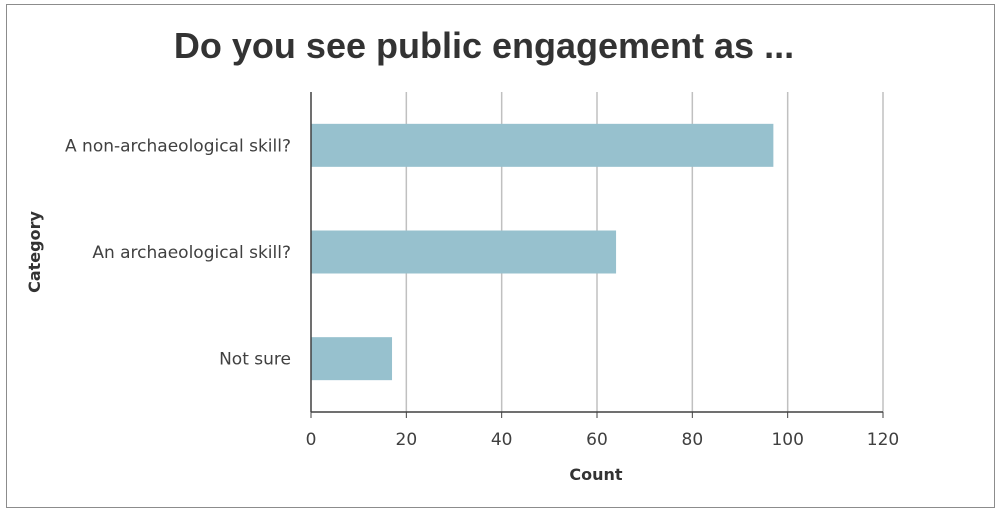 This screenshot has height=510, width=997. I want to click on y-axis-label: Category, so click(34, 252).